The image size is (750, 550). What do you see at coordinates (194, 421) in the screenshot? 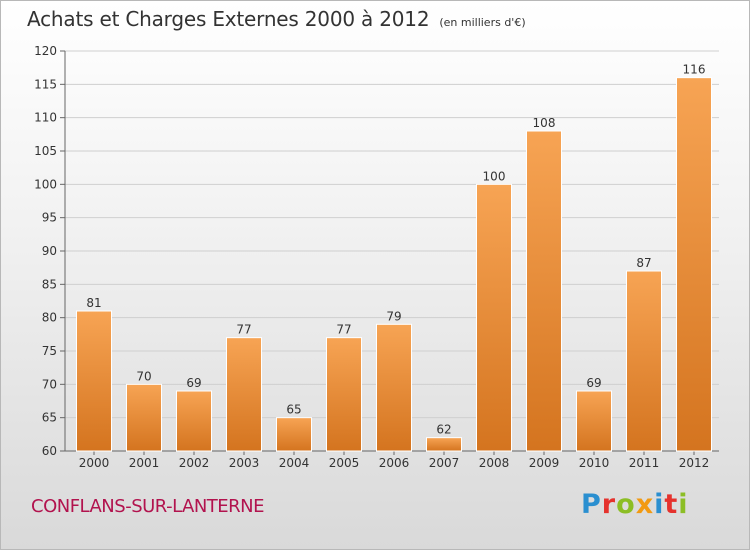
I see `bar-2002` at bounding box center [194, 421].